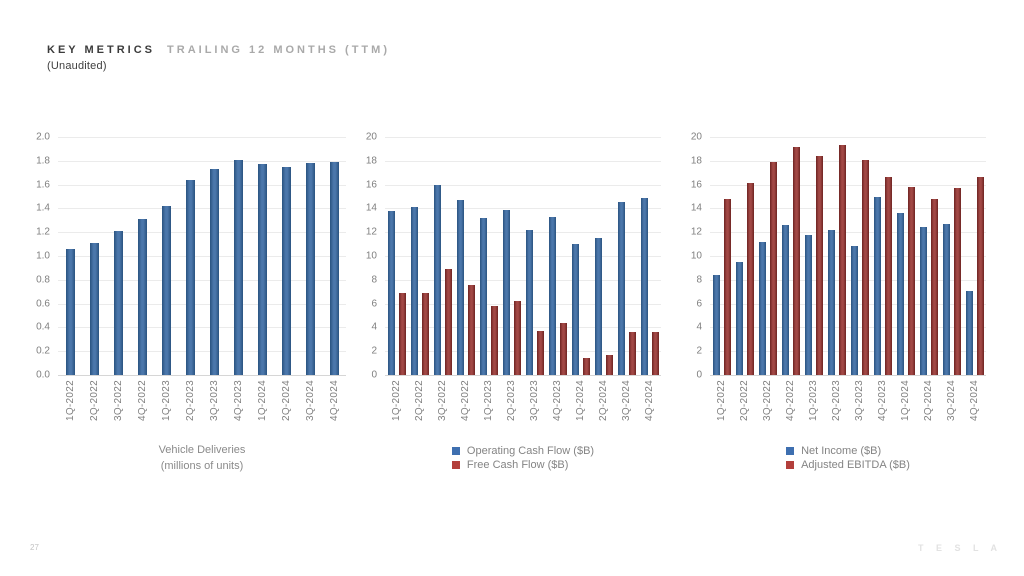  I want to click on x-tick: 2Q-2023, so click(836, 406).